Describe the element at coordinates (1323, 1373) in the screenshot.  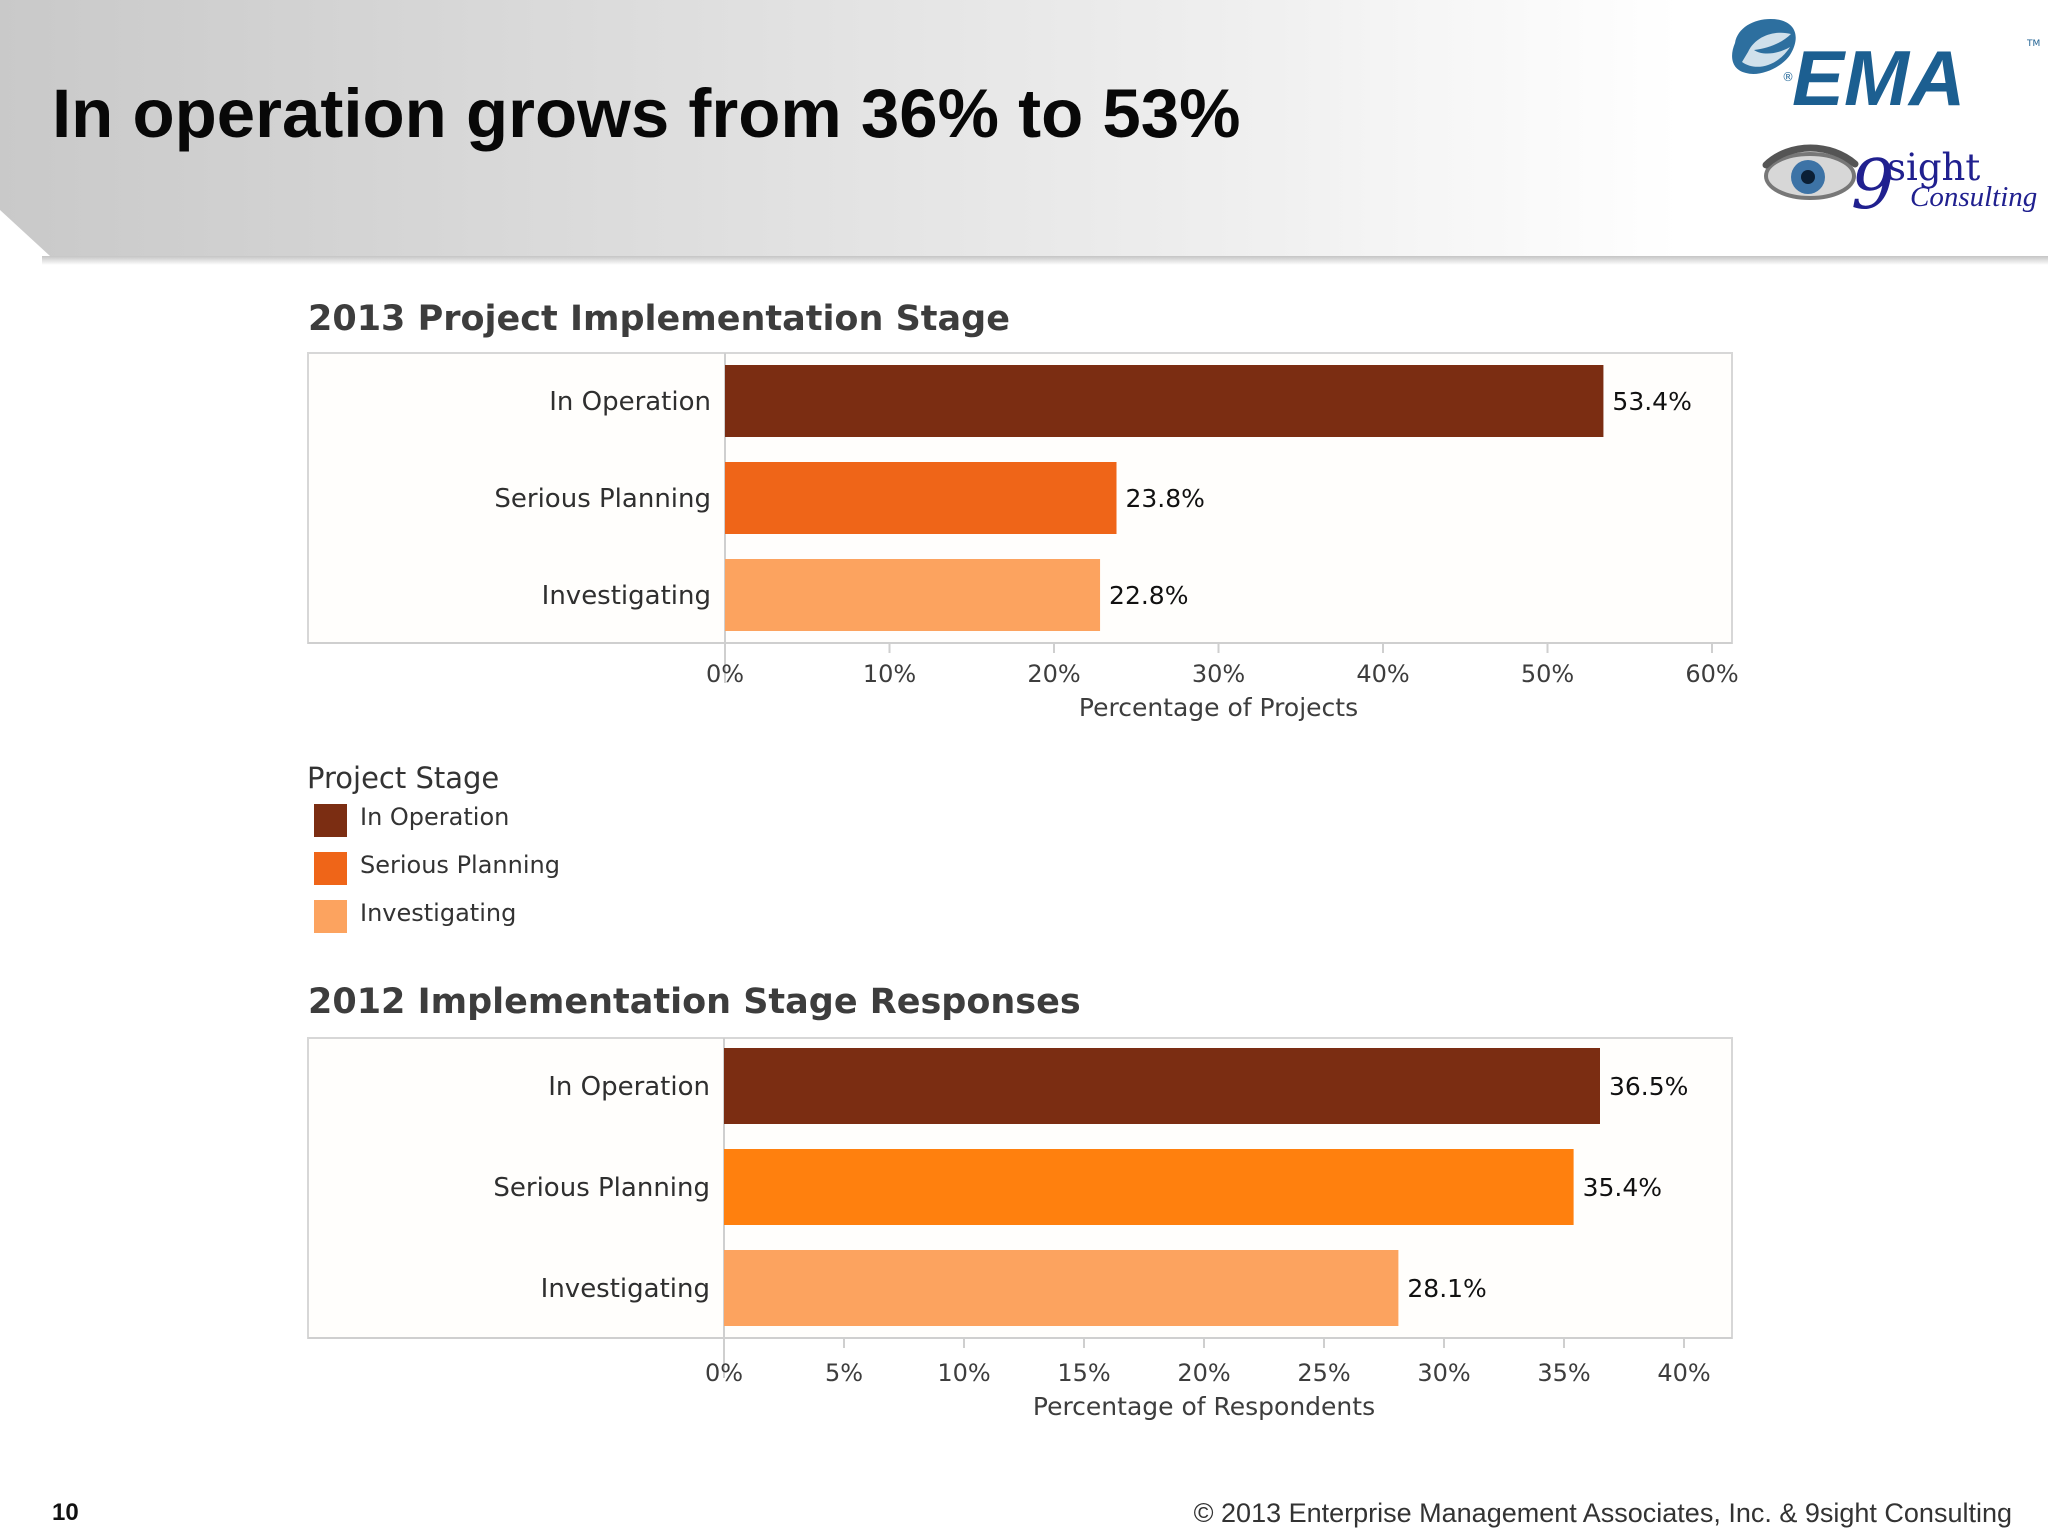
I see `x-axis-tick-label: 25%` at that location.